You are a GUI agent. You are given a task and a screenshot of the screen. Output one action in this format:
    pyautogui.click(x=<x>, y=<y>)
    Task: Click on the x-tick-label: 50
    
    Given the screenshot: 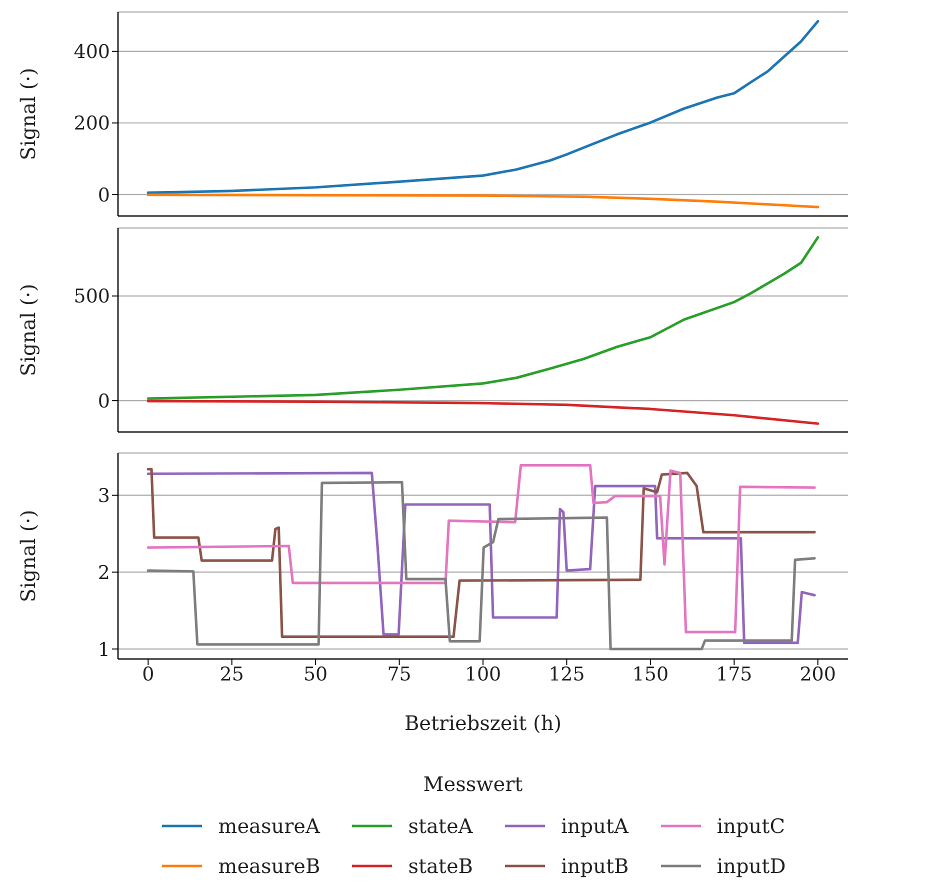 What is the action you would take?
    pyautogui.click(x=315, y=674)
    